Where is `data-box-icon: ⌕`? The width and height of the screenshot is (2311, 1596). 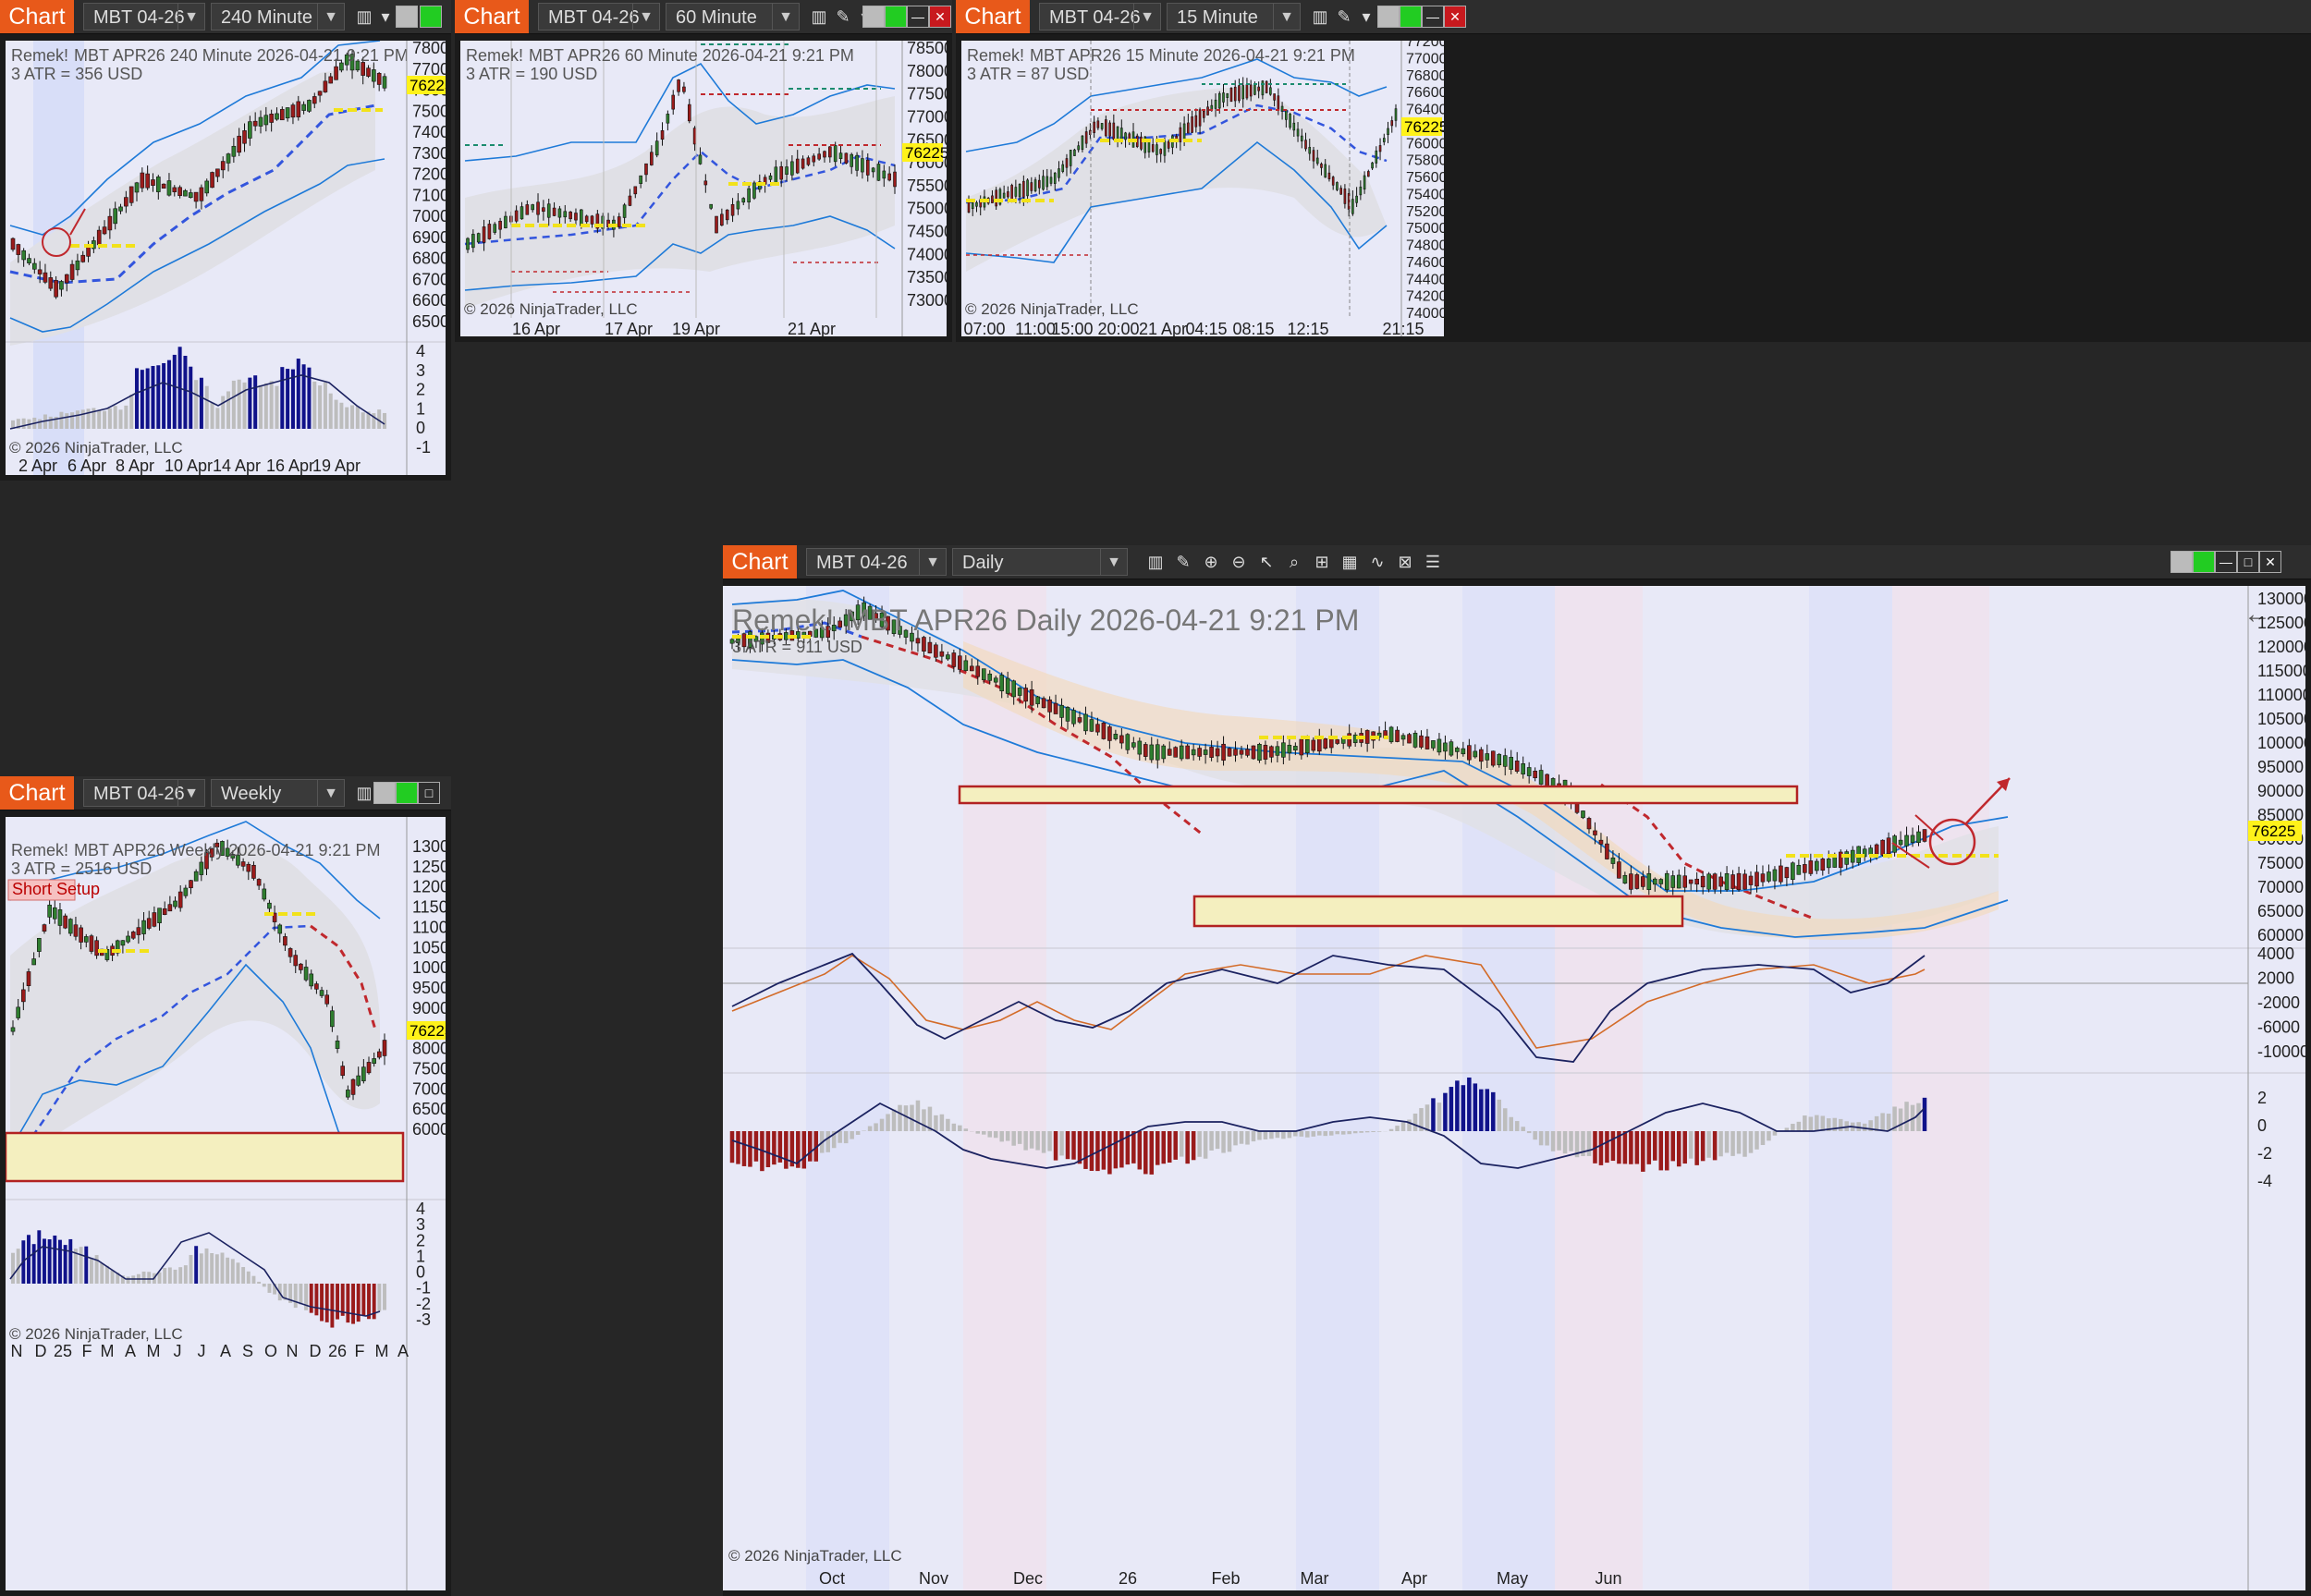 data-box-icon: ⌕ is located at coordinates (1294, 562).